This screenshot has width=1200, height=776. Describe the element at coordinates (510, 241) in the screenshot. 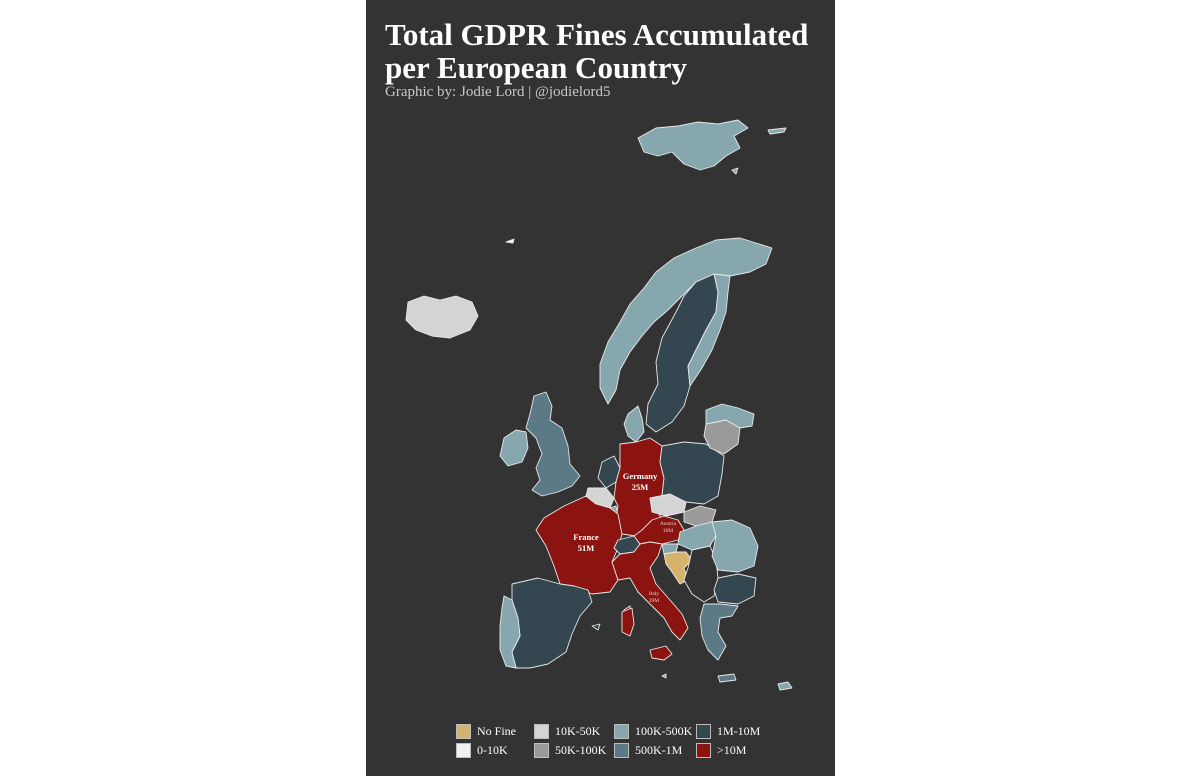

I see `islet-jan-mayen` at that location.